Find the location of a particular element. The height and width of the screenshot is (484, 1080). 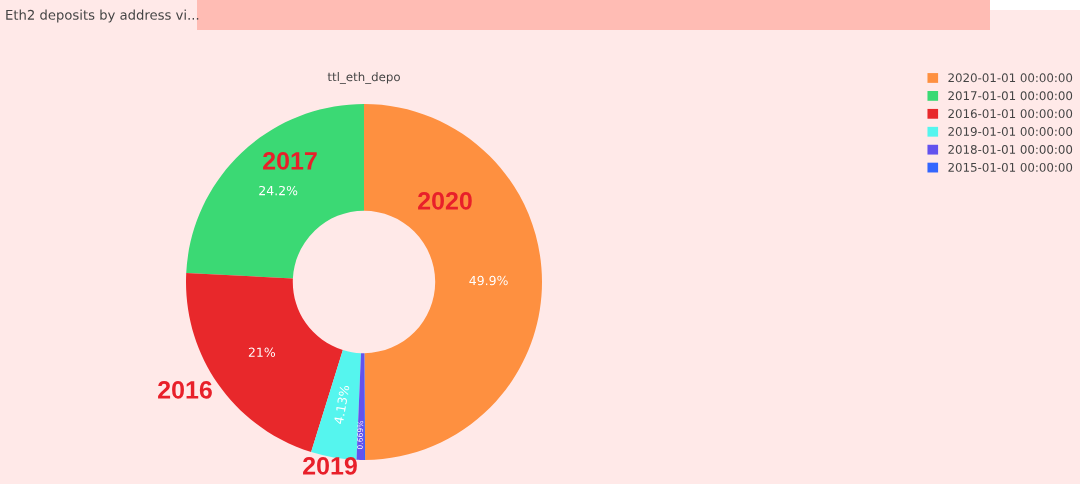

data-label: 21% is located at coordinates (262, 352).